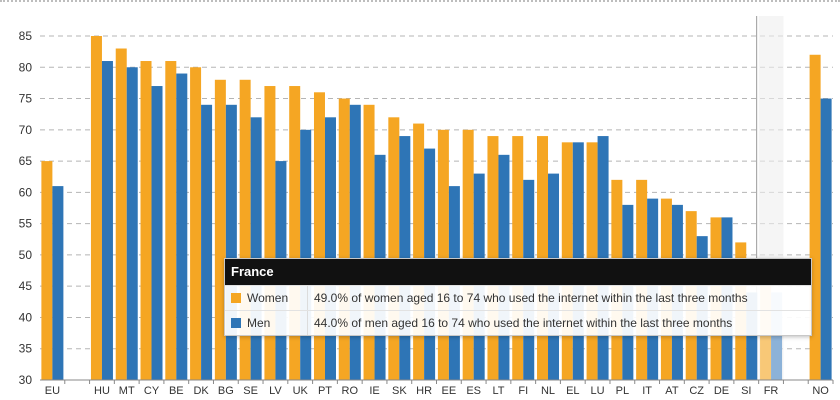 This screenshot has height=400, width=840. What do you see at coordinates (26, 36) in the screenshot?
I see `y-tick-label: 85` at bounding box center [26, 36].